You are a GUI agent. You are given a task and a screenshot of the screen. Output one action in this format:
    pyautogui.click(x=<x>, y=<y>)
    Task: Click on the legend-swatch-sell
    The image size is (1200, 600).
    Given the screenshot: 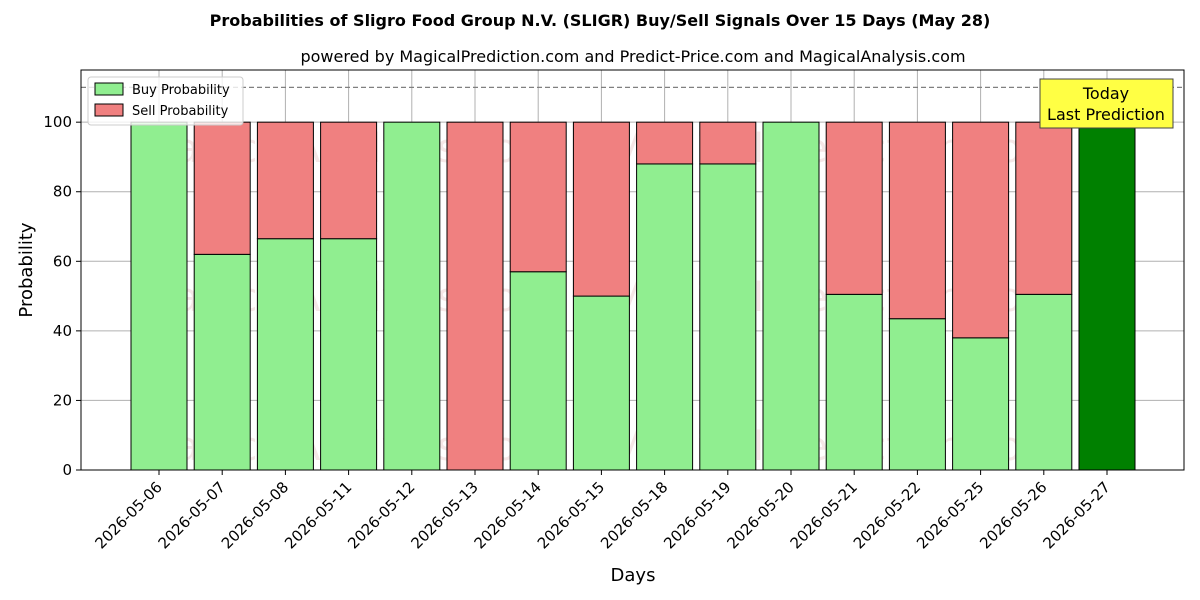 What is the action you would take?
    pyautogui.click(x=109, y=110)
    